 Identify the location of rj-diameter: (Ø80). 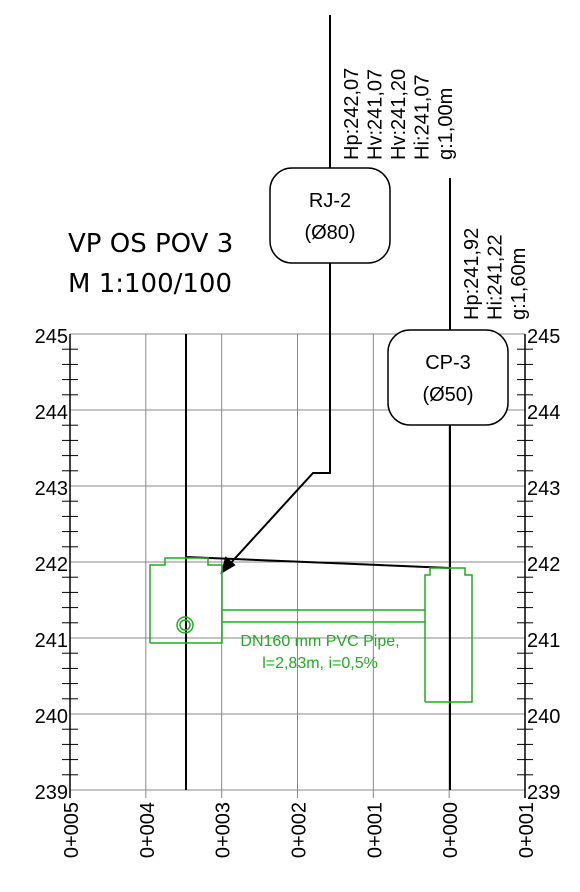
(329, 233).